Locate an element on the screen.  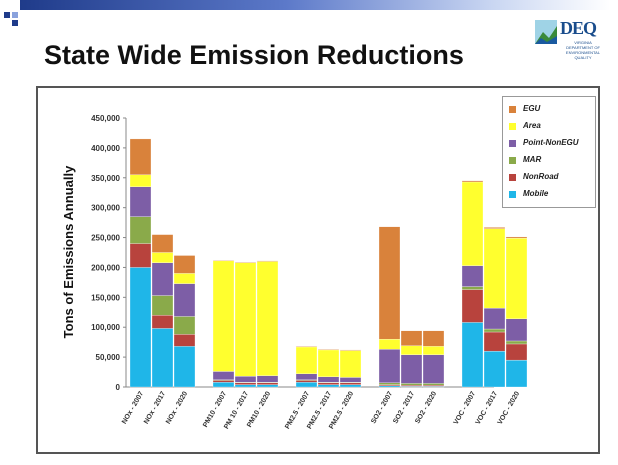
x-tick-label: SO2 - 2007 is located at coordinates (382, 407).